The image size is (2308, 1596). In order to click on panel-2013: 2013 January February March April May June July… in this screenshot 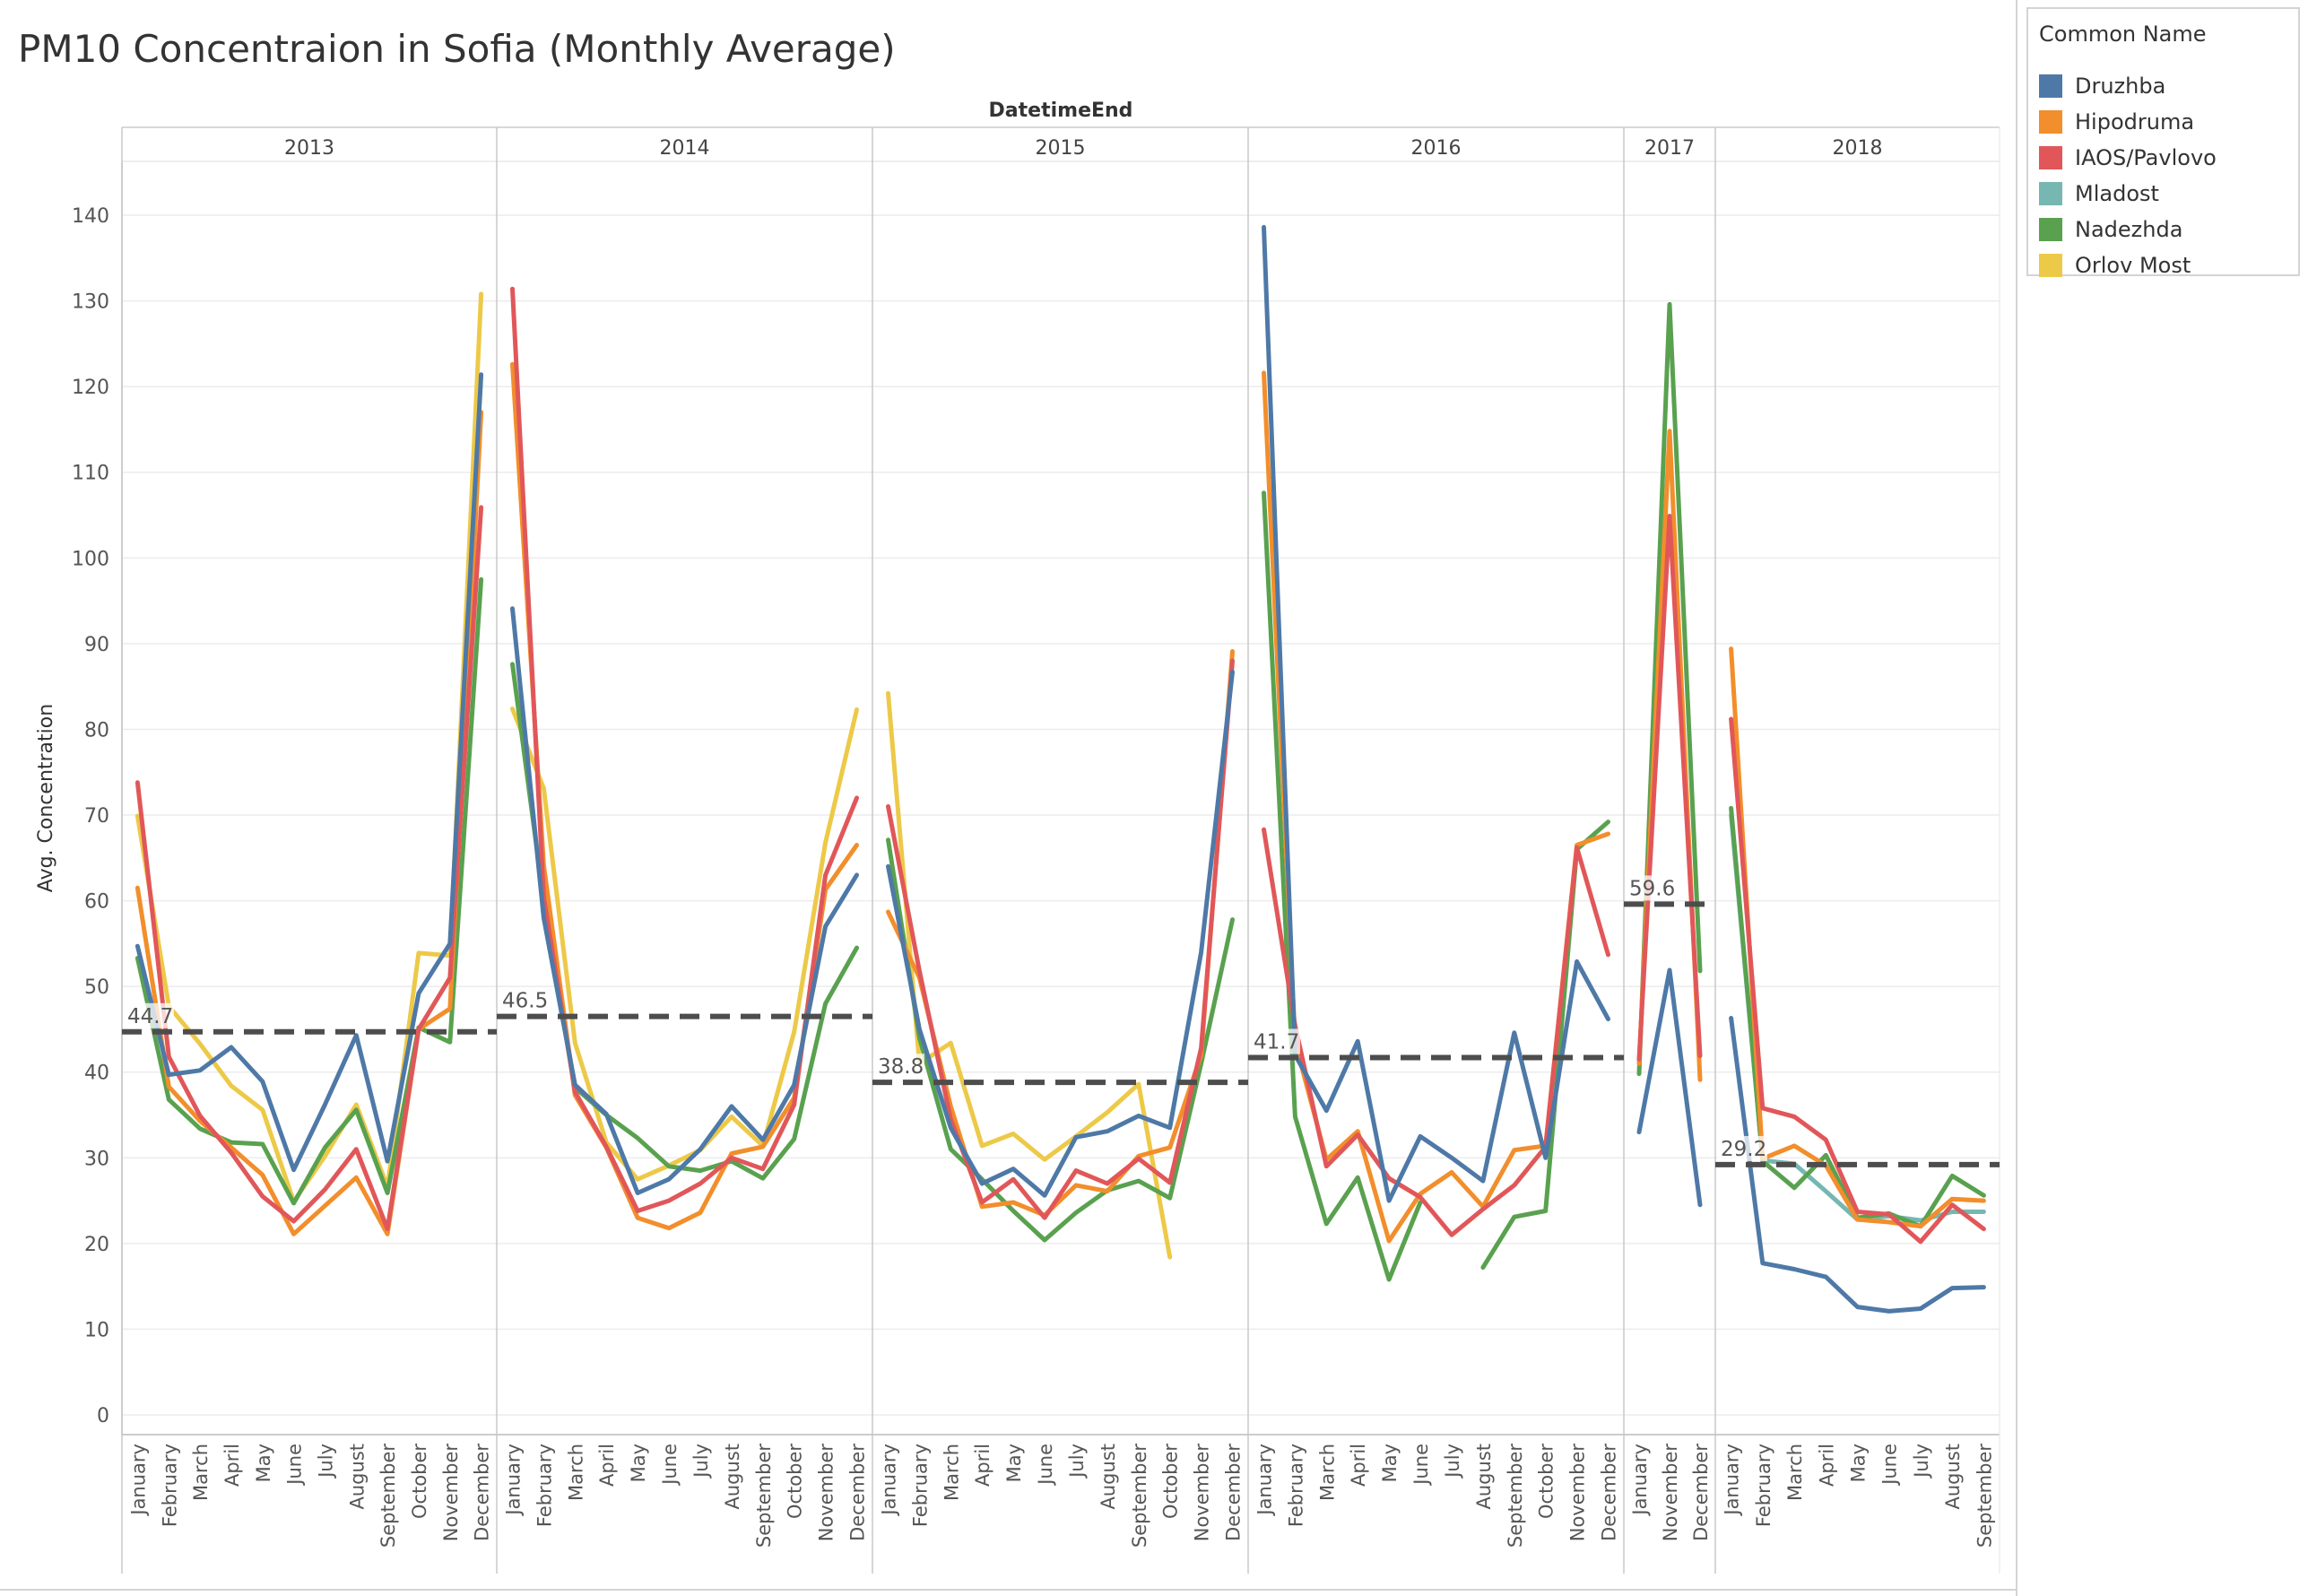, I will do `click(309, 842)`.